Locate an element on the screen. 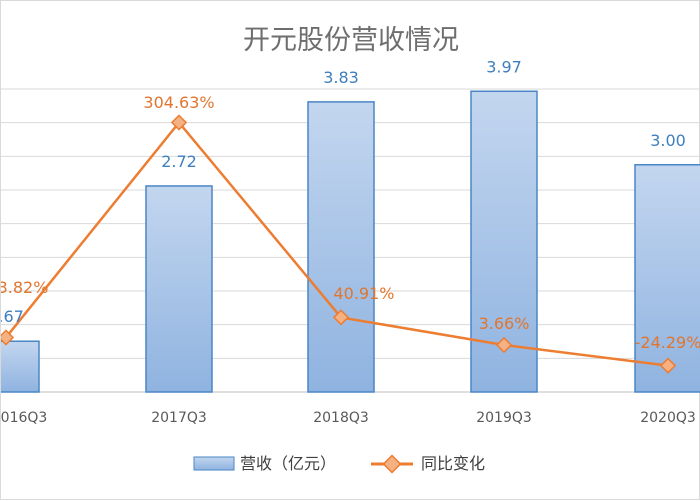  legend-bar-label: 营收（亿元） is located at coordinates (288, 463).